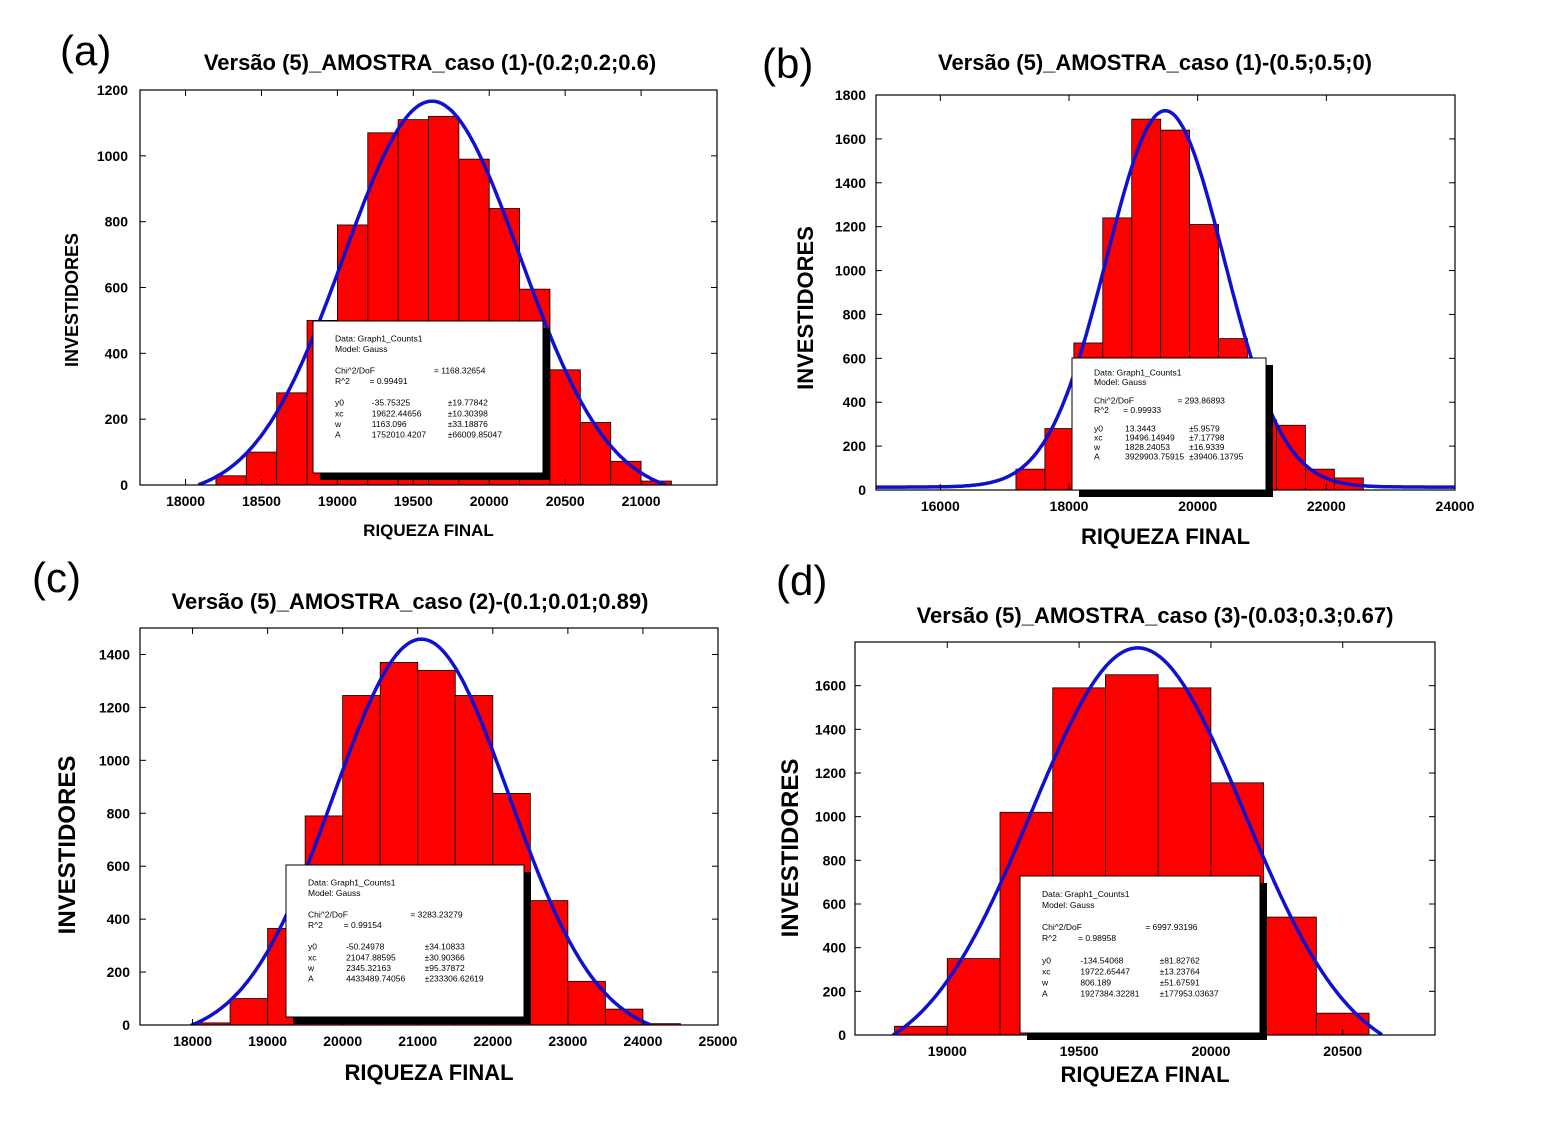 The width and height of the screenshot is (1541, 1134). What do you see at coordinates (365, 947) in the screenshot?
I see `fit-param-value: -50.24978` at bounding box center [365, 947].